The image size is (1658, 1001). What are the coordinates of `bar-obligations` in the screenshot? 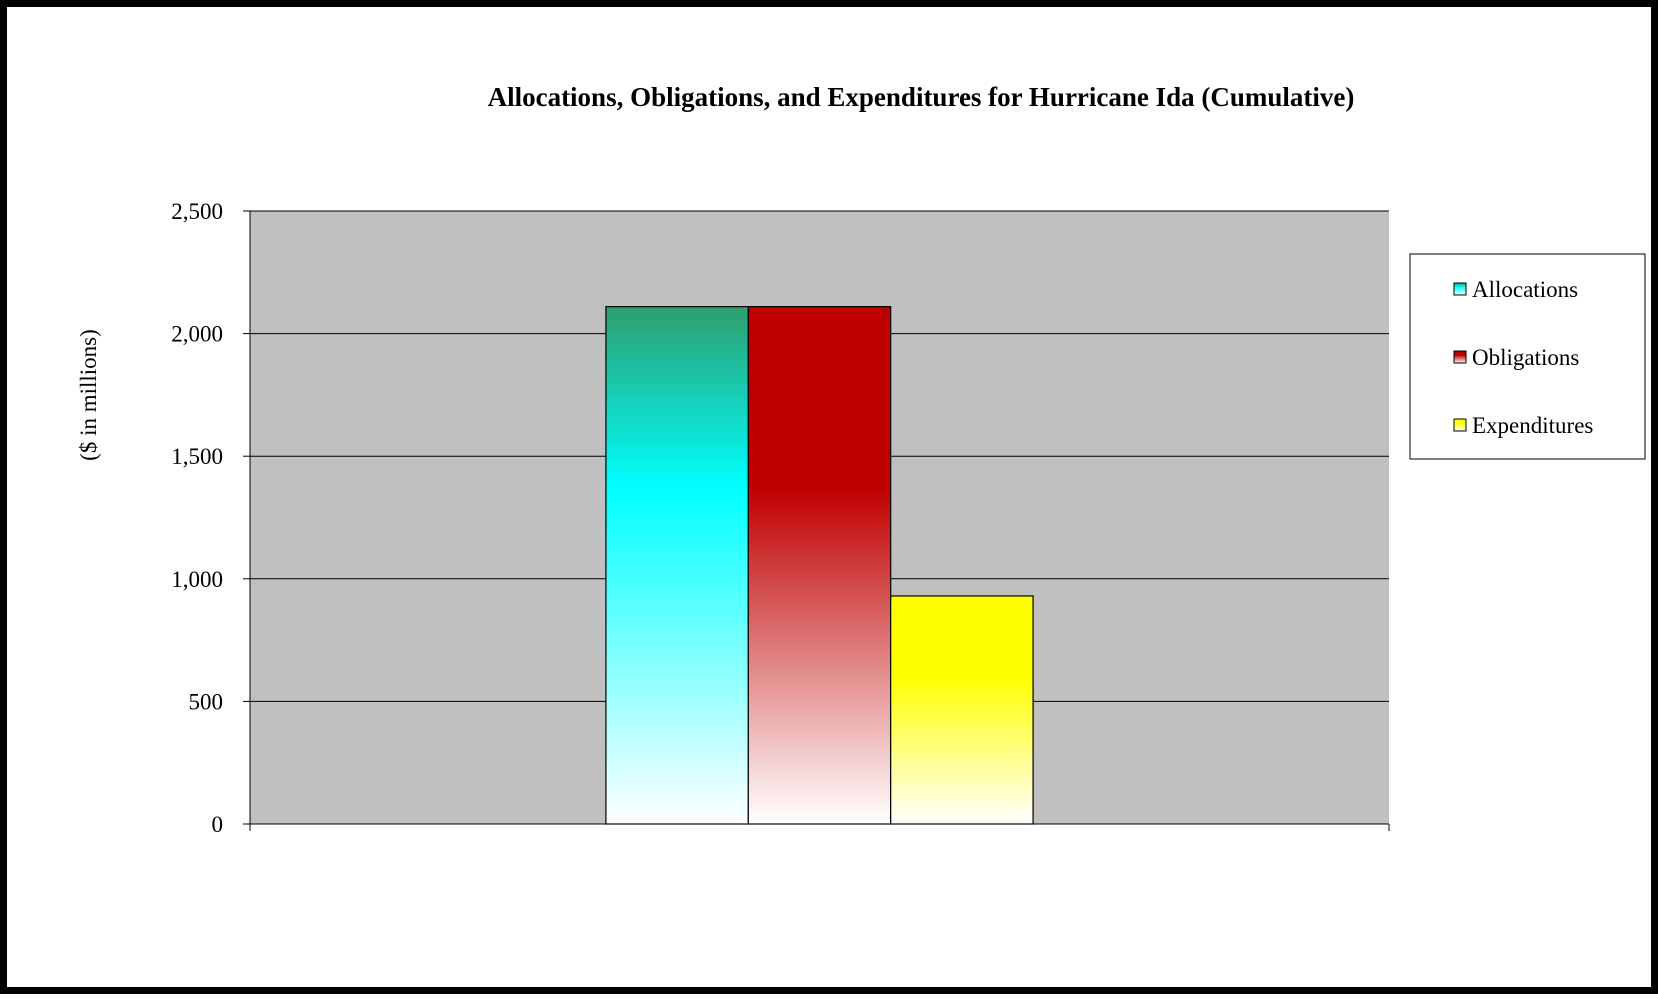 It's located at (819, 565).